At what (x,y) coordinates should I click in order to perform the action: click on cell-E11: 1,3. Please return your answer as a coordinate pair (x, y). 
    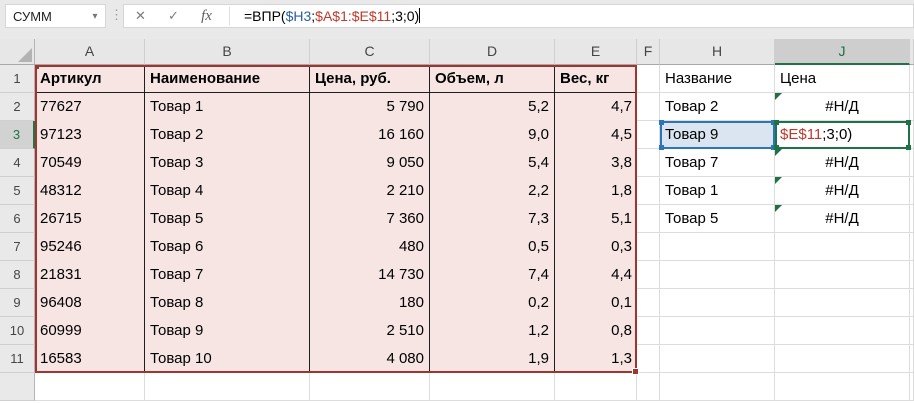
    Looking at the image, I should click on (596, 359).